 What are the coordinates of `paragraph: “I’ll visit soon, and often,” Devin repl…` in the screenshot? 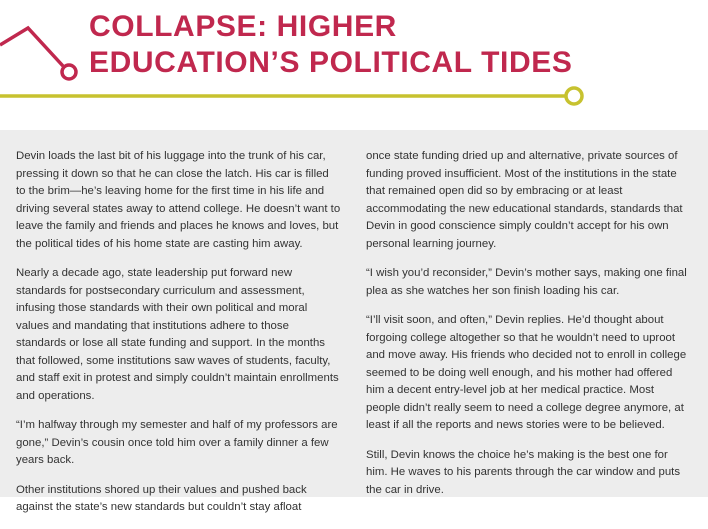 It's located at (526, 372).